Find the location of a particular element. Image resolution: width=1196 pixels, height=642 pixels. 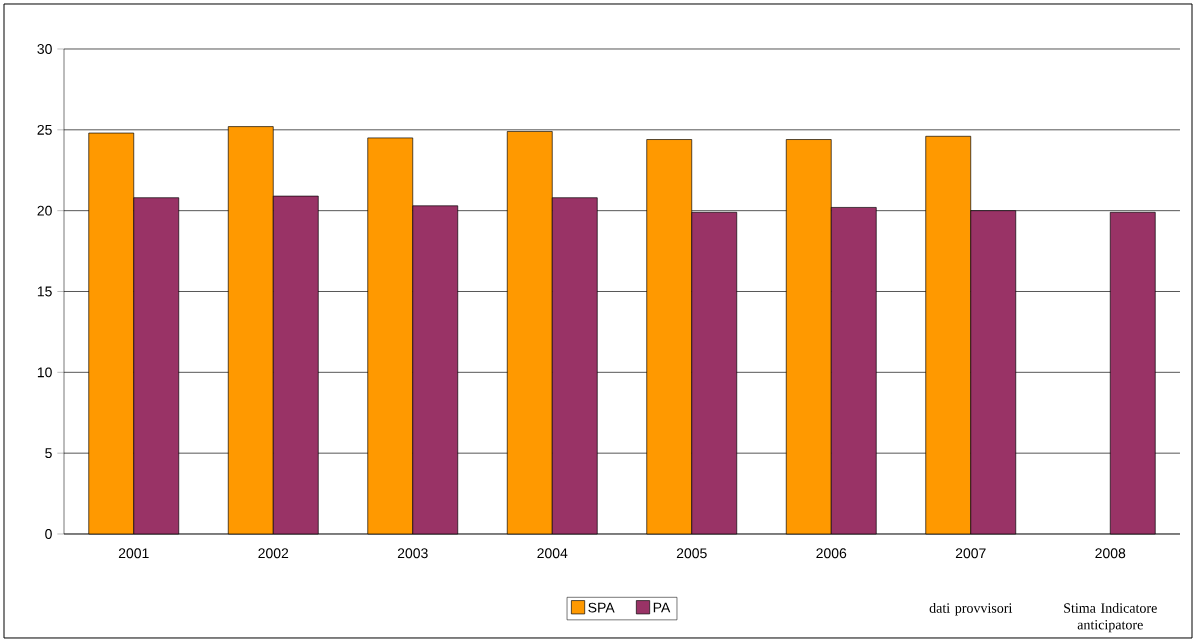

y-tick-label: 25 is located at coordinates (44, 129).